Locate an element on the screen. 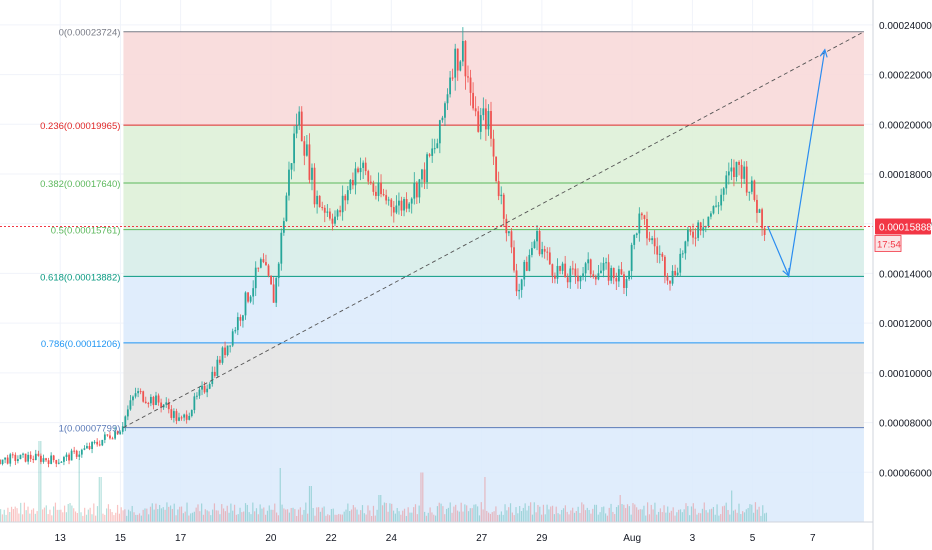  price-tick-label: 0.00020000 is located at coordinates (905, 125).